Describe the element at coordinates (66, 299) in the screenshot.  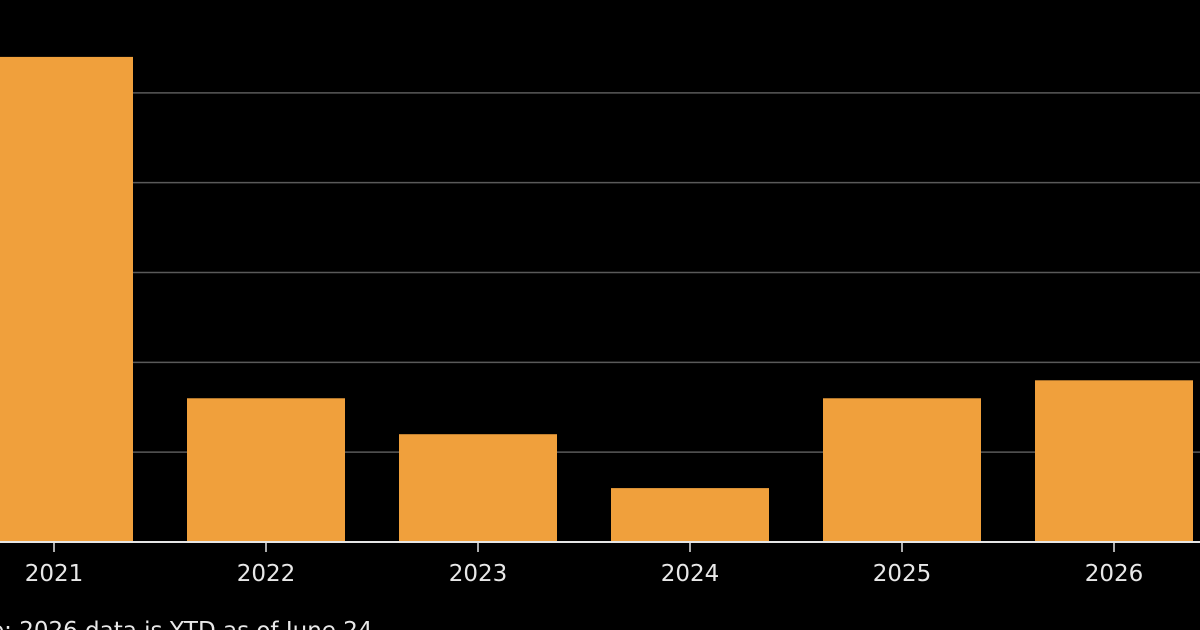
I see `bar-2021` at that location.